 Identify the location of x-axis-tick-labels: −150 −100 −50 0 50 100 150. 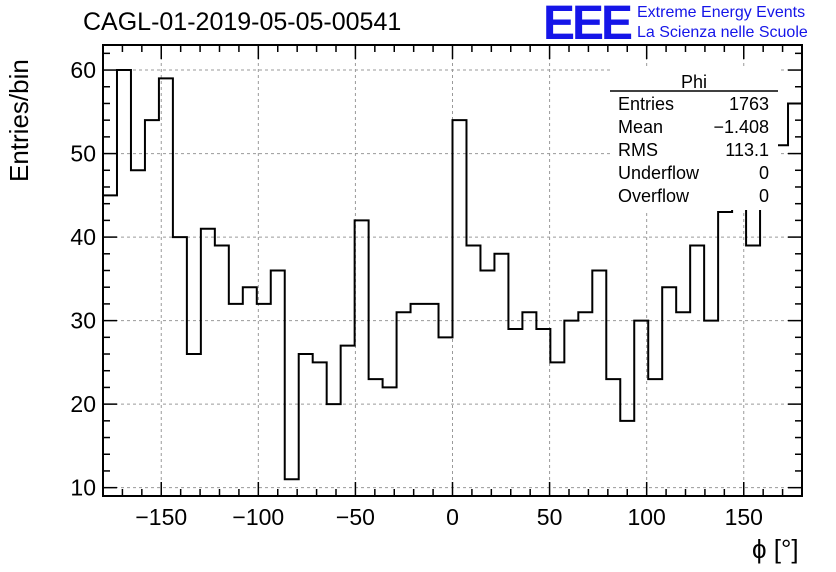
(449, 517).